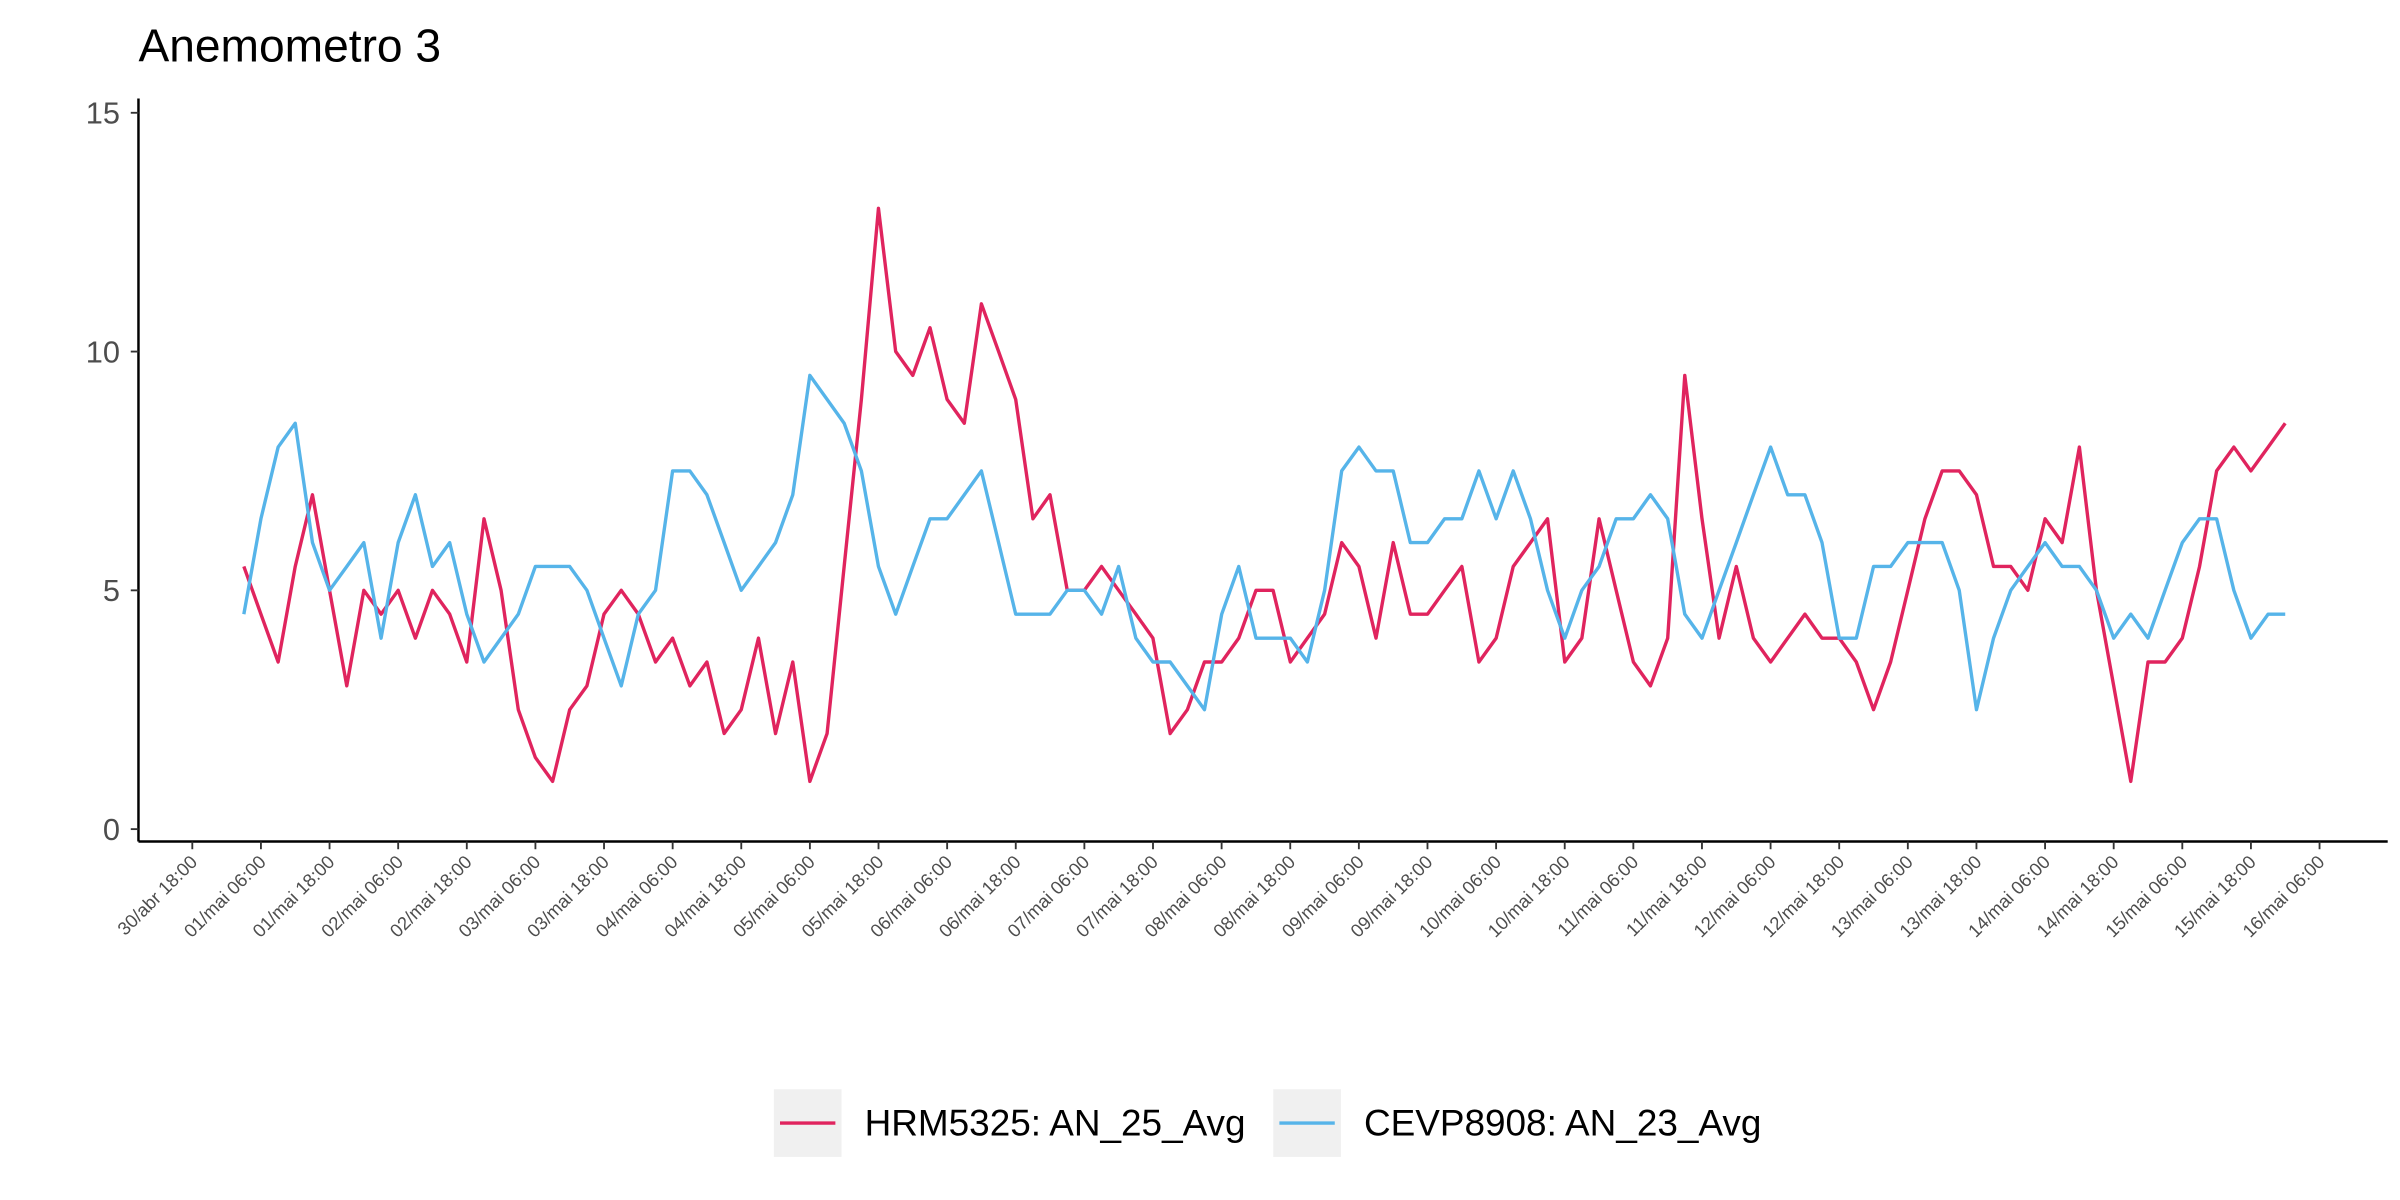 The image size is (2400, 1200). I want to click on y-tick-label: 0, so click(111, 829).